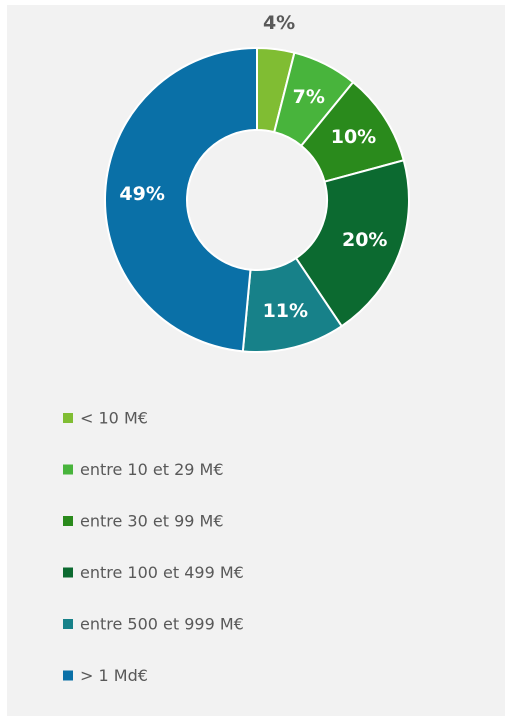 Image resolution: width=512 pixels, height=721 pixels. What do you see at coordinates (285, 311) in the screenshot?
I see `data-label: 11%` at bounding box center [285, 311].